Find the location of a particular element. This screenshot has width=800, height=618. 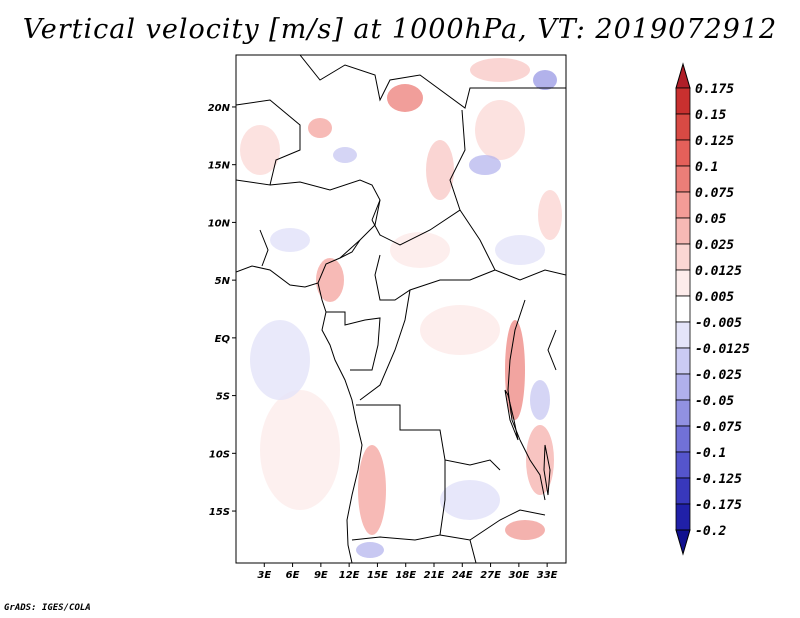

colorbar-max-arrow is located at coordinates (683, 75).